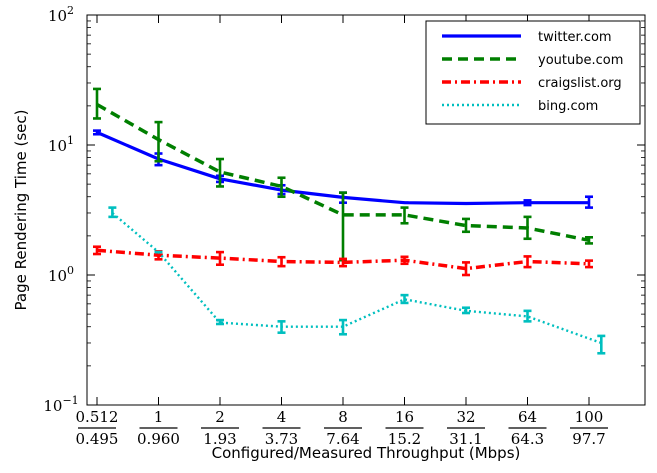 Image resolution: width=657 pixels, height=473 pixels. What do you see at coordinates (527, 439) in the screenshot?
I see `x-tick-label-measured: 64.3` at bounding box center [527, 439].